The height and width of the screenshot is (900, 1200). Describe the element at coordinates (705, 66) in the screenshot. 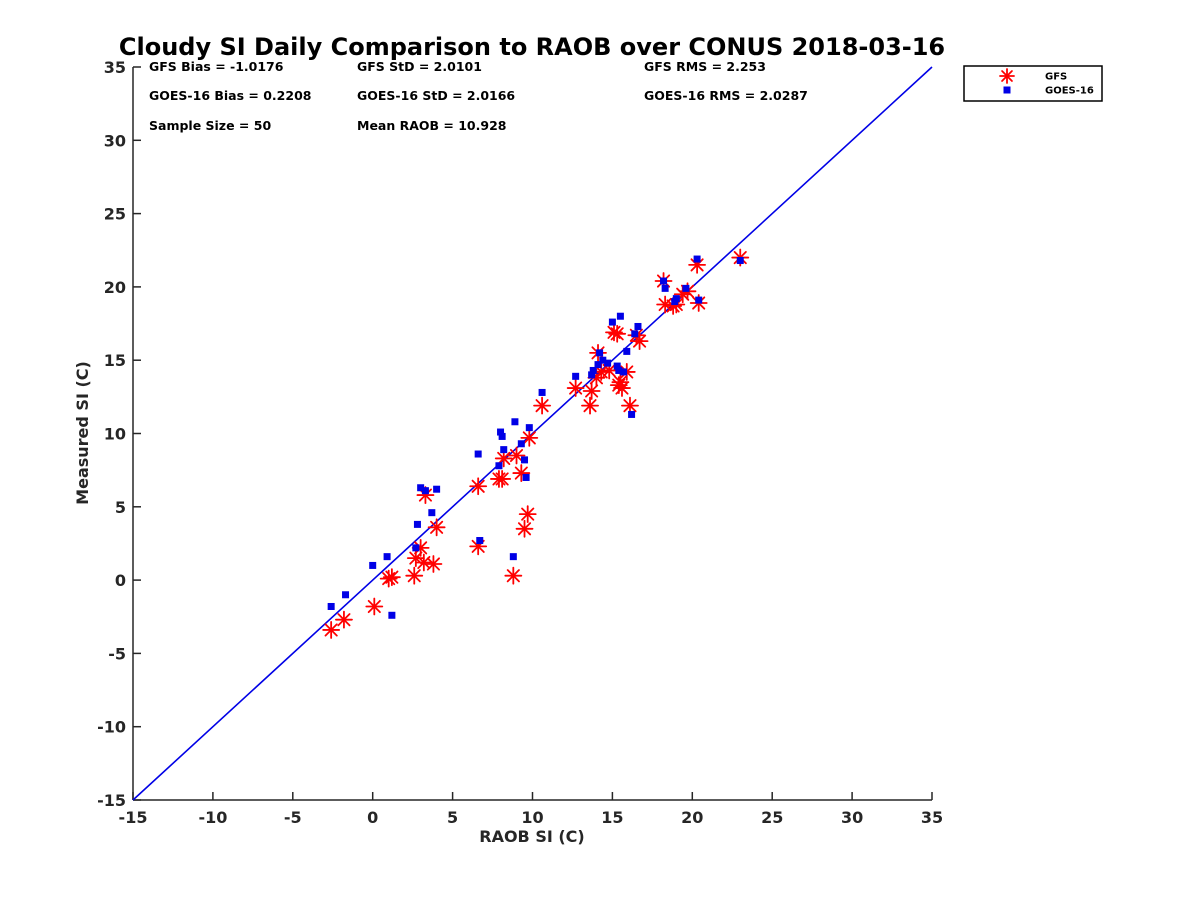

I see `stat-gfs-rms: GFS RMS = 2.253` at that location.